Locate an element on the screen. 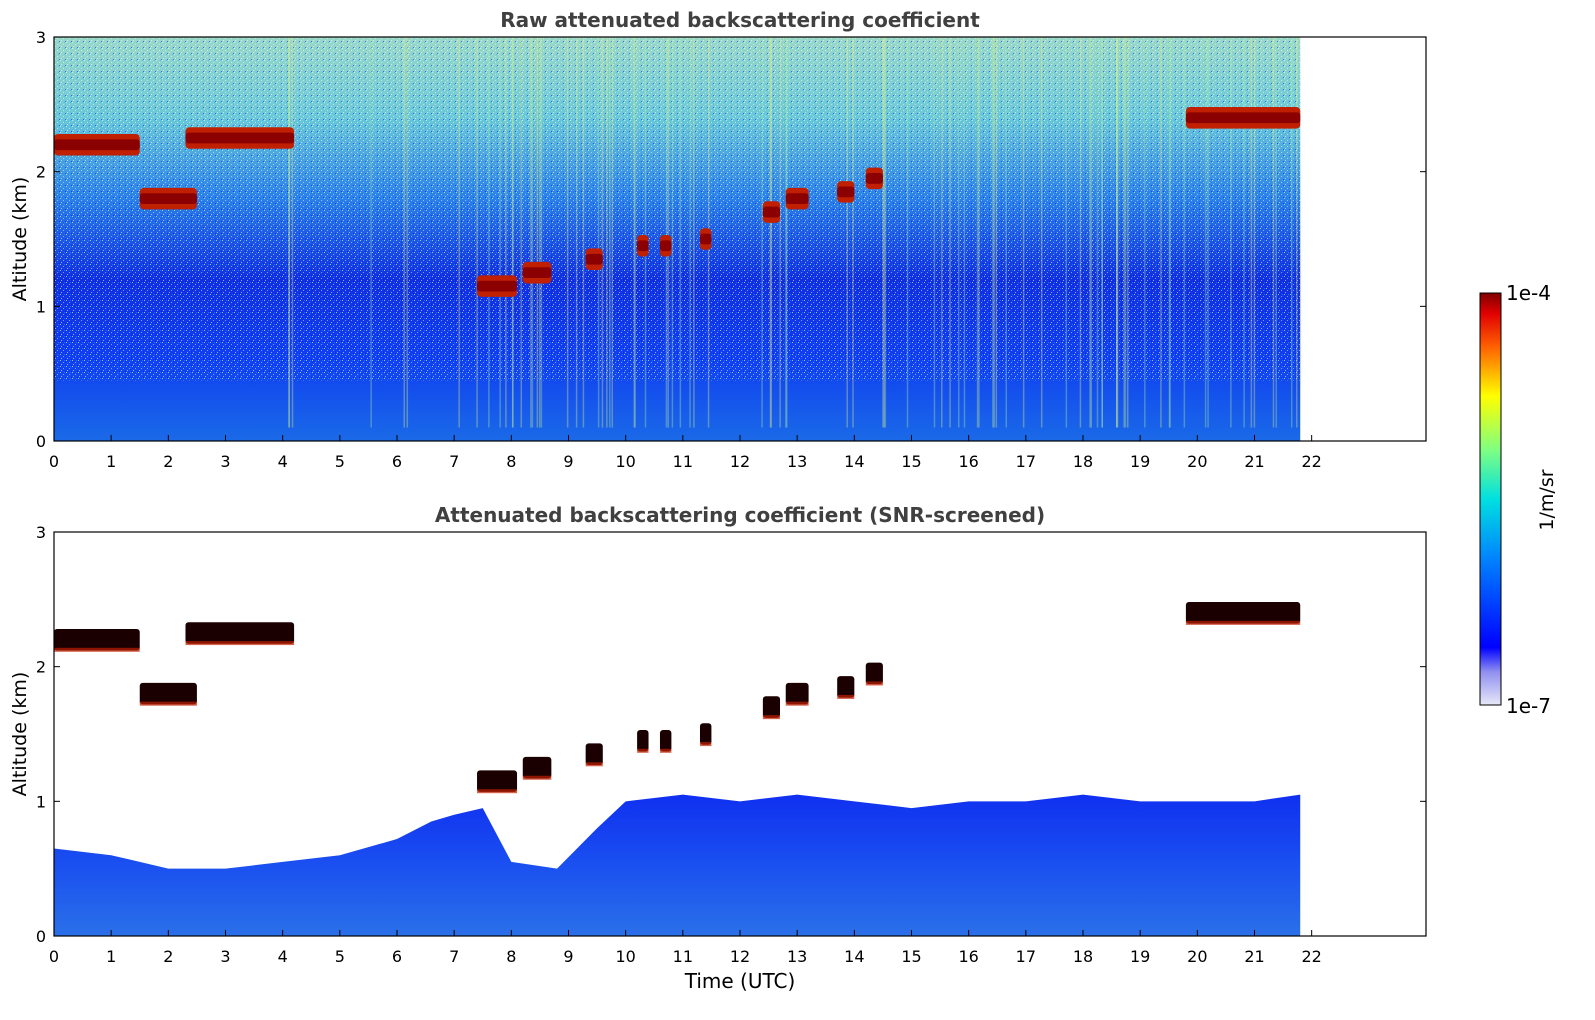 The height and width of the screenshot is (1020, 1595). x-tick-label: 19 is located at coordinates (1140, 461).